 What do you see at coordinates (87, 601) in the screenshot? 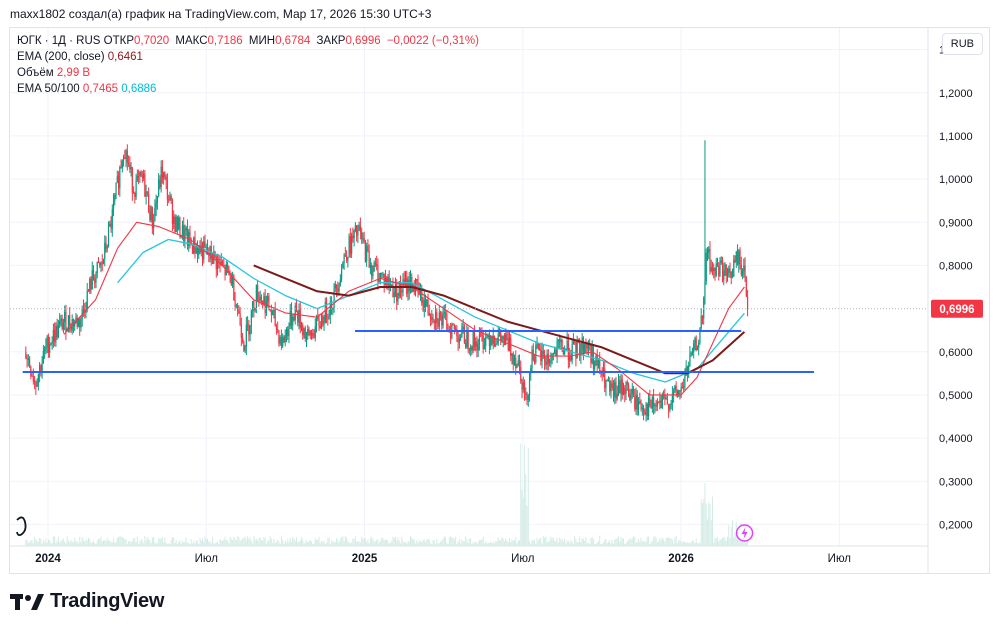
I see `tradingview-logo: TradingView` at bounding box center [87, 601].